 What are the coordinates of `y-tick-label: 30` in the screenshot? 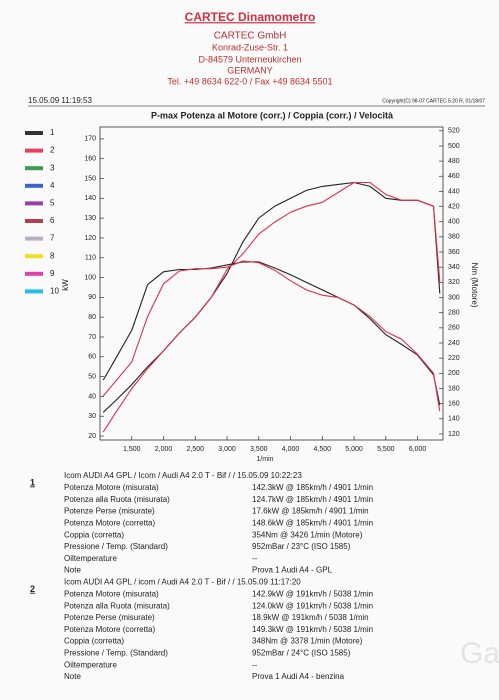 It's located at (92, 416).